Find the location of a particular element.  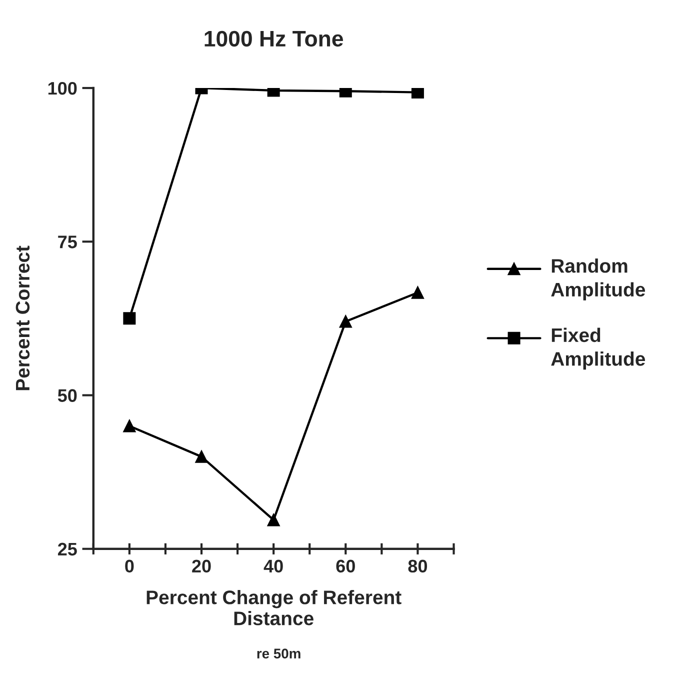

x-axis-title: Percent Change of Referent Distance is located at coordinates (274, 608).